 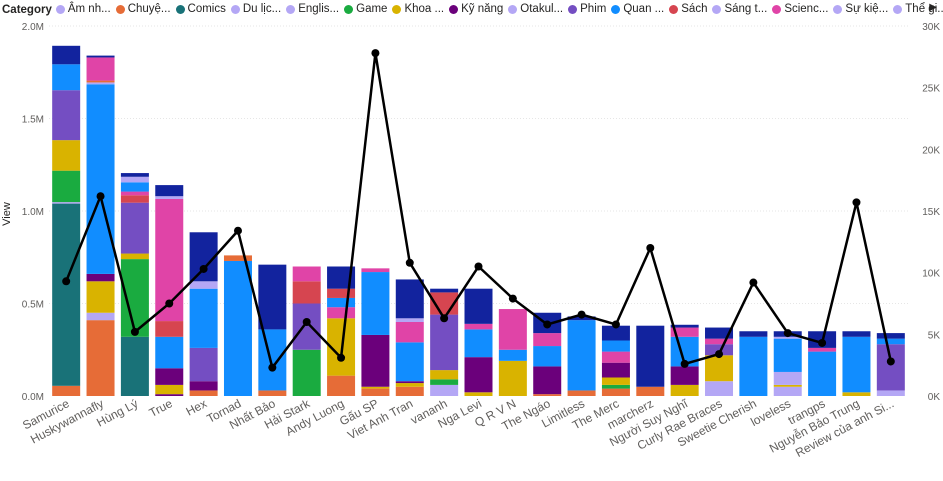 I want to click on y2-tick-label: 30K, so click(x=931, y=27).